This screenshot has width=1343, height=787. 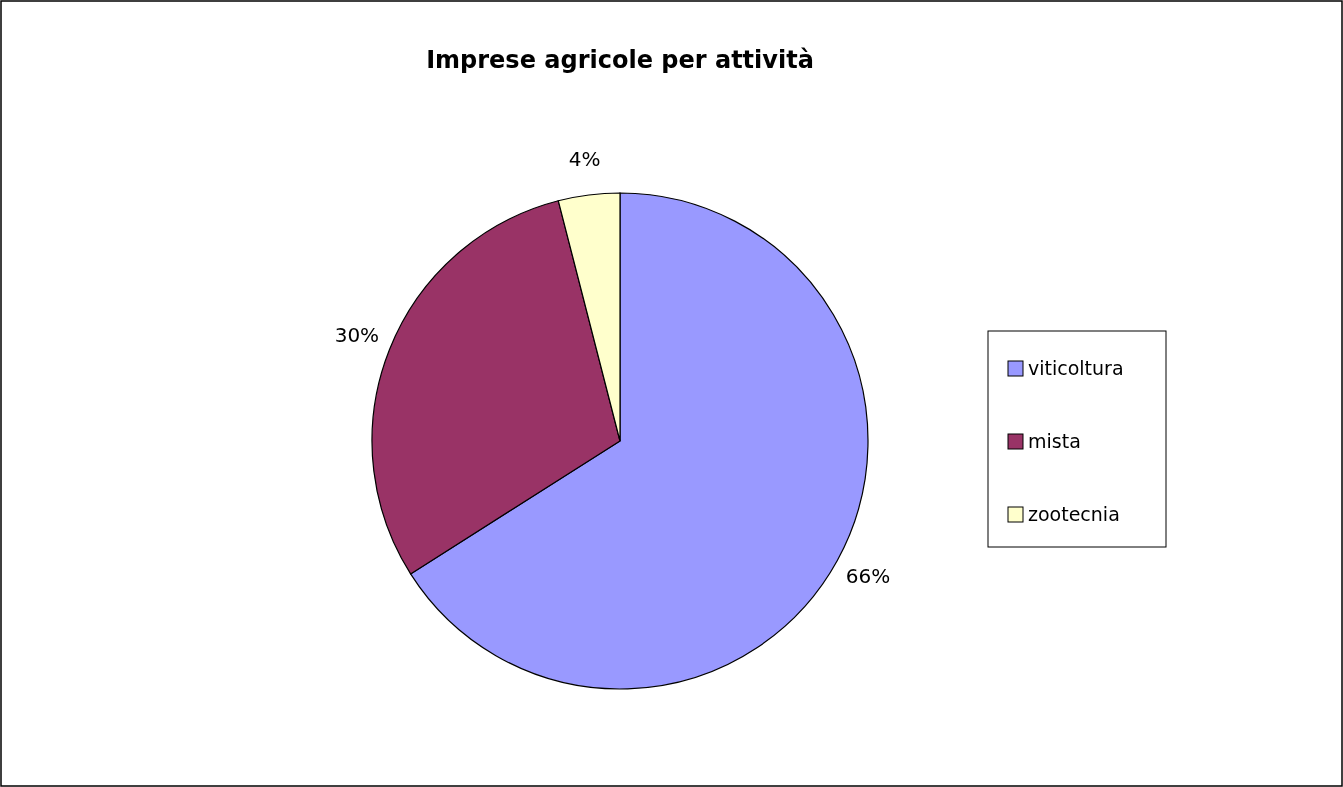 What do you see at coordinates (868, 575) in the screenshot?
I see `data-label: 66%` at bounding box center [868, 575].